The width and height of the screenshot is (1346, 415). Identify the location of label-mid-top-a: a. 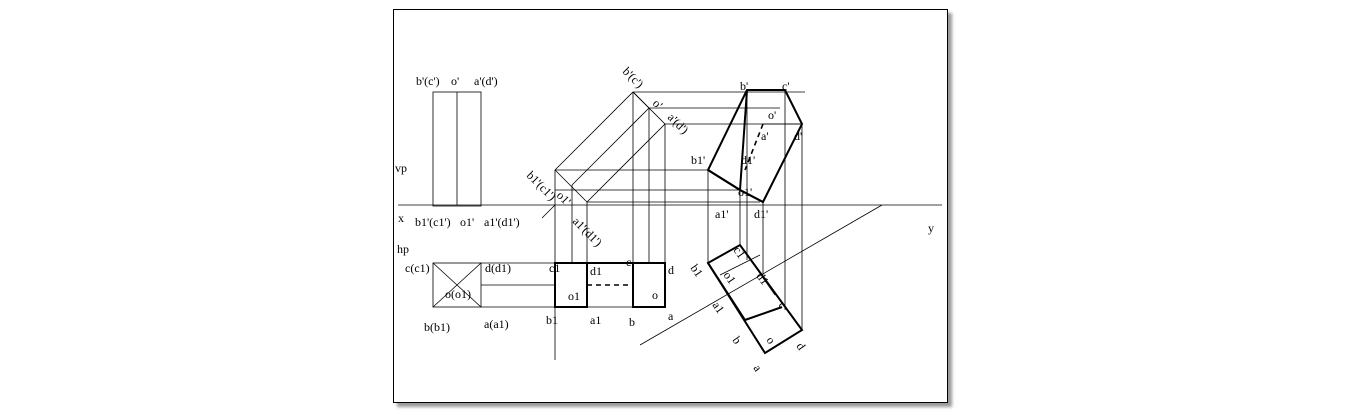
(671, 316).